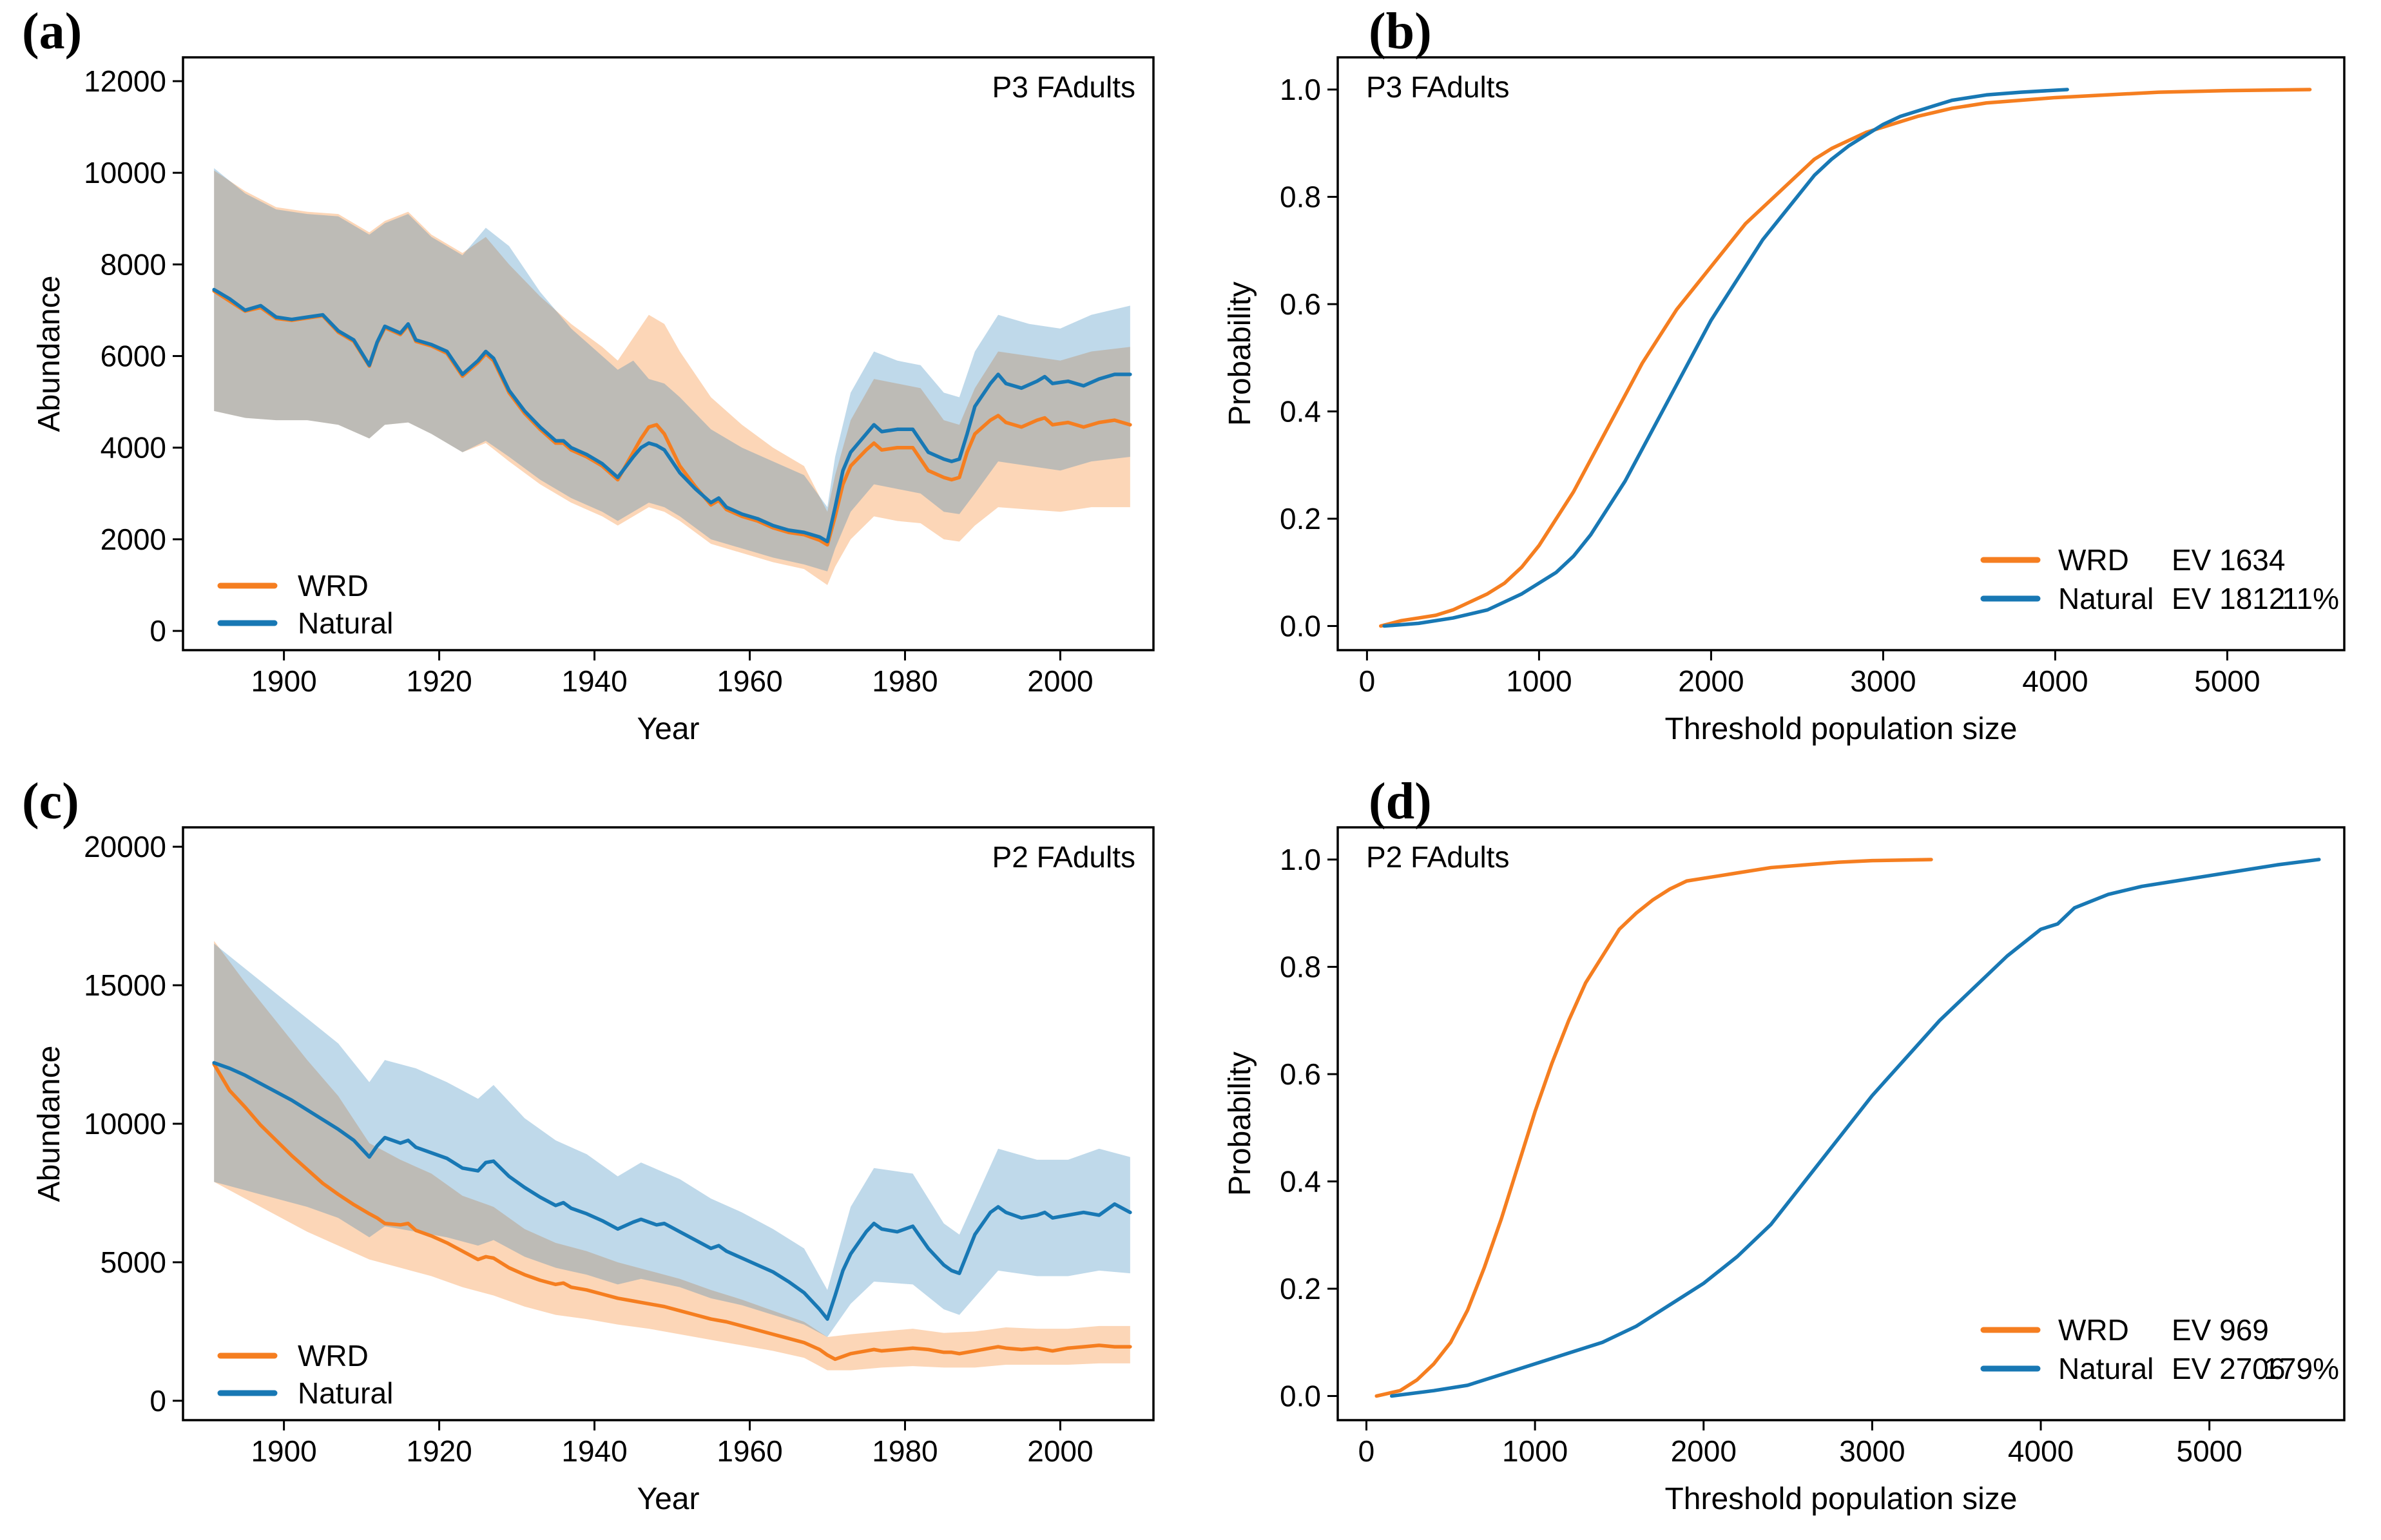 This screenshot has width=2381, height=1540. What do you see at coordinates (125, 81) in the screenshot?
I see `y-tick-label: 12000` at bounding box center [125, 81].